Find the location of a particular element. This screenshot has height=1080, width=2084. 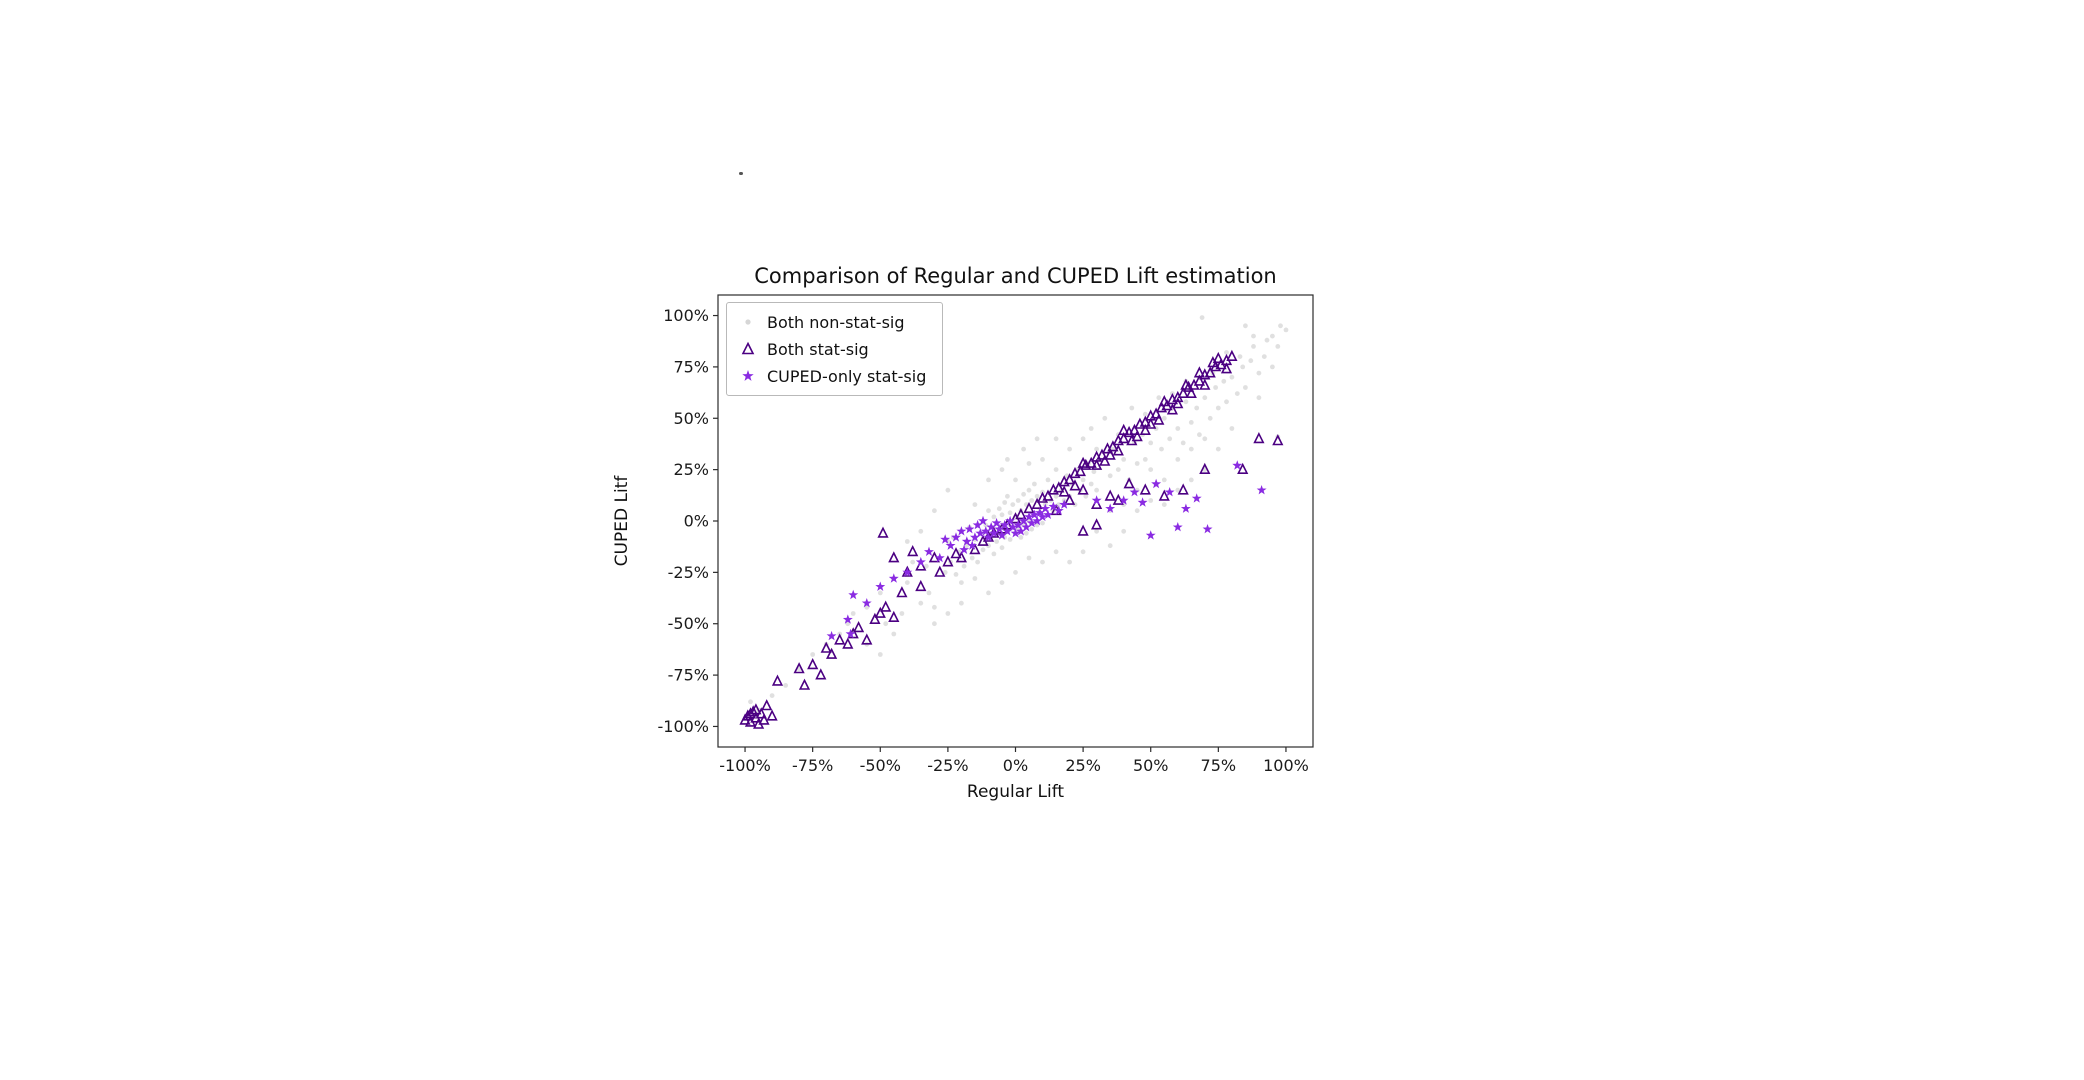

legend-label: Both stat-sig is located at coordinates (818, 349).